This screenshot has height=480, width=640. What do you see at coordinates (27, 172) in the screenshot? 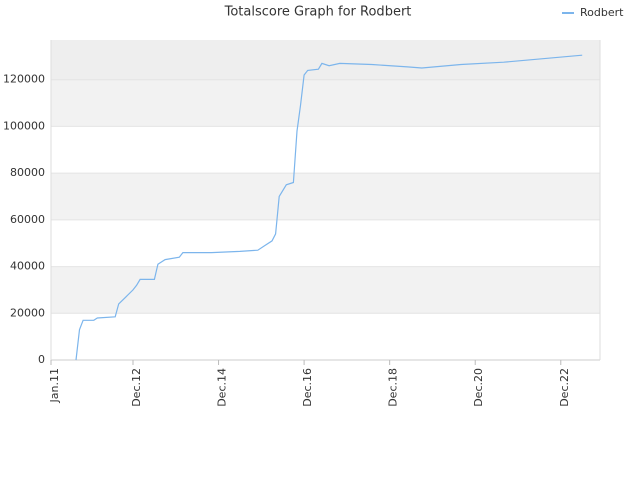
I see `y-tick-label: 80000` at bounding box center [27, 172].